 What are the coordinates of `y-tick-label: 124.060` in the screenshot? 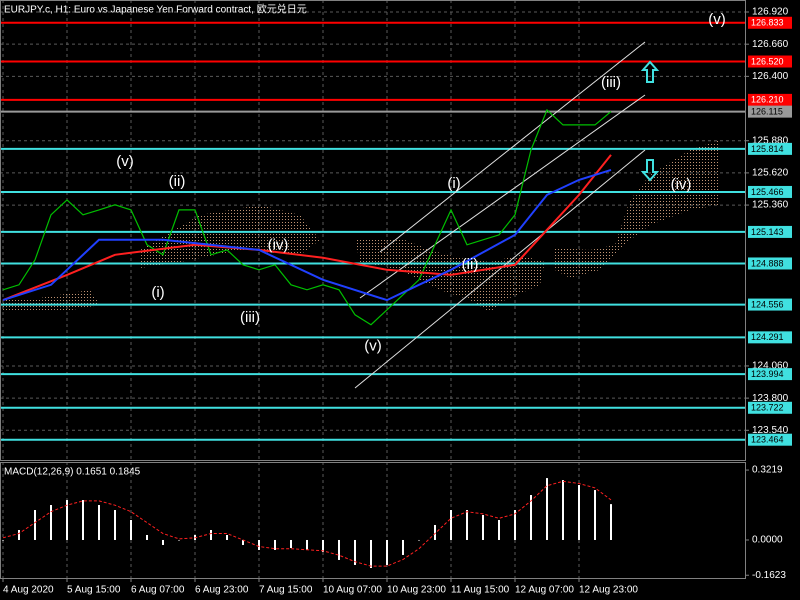 It's located at (770, 366).